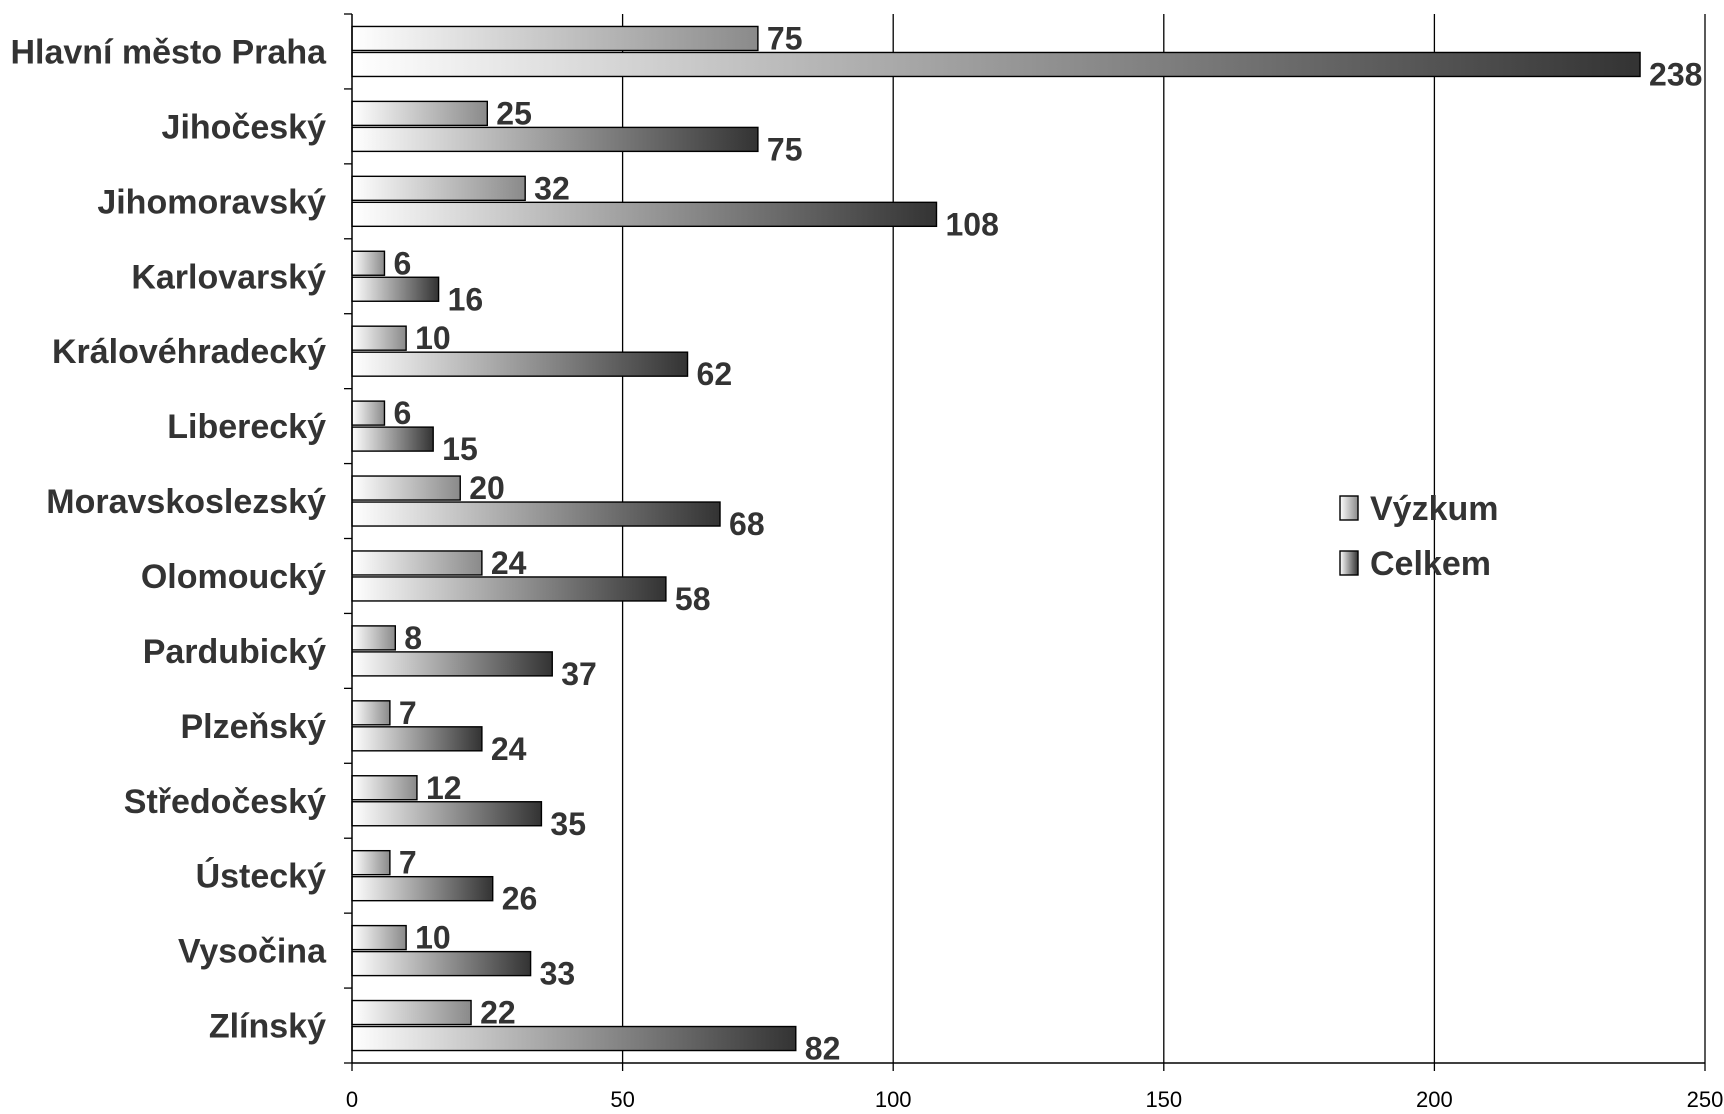 This screenshot has width=1724, height=1114. Describe the element at coordinates (693, 599) in the screenshot. I see `data-label: 58` at that location.